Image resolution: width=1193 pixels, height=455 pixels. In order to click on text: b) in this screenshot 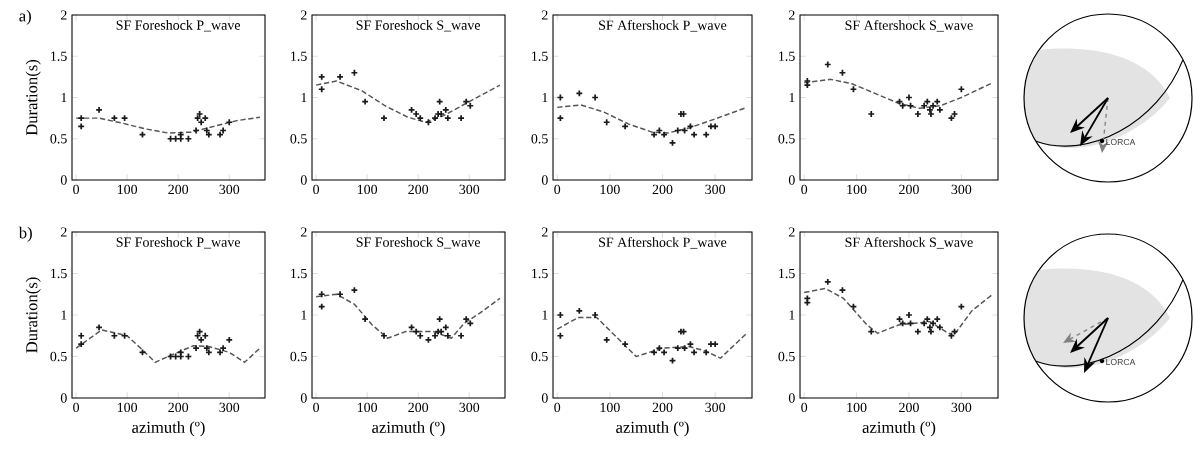, I will do `click(25, 234)`.